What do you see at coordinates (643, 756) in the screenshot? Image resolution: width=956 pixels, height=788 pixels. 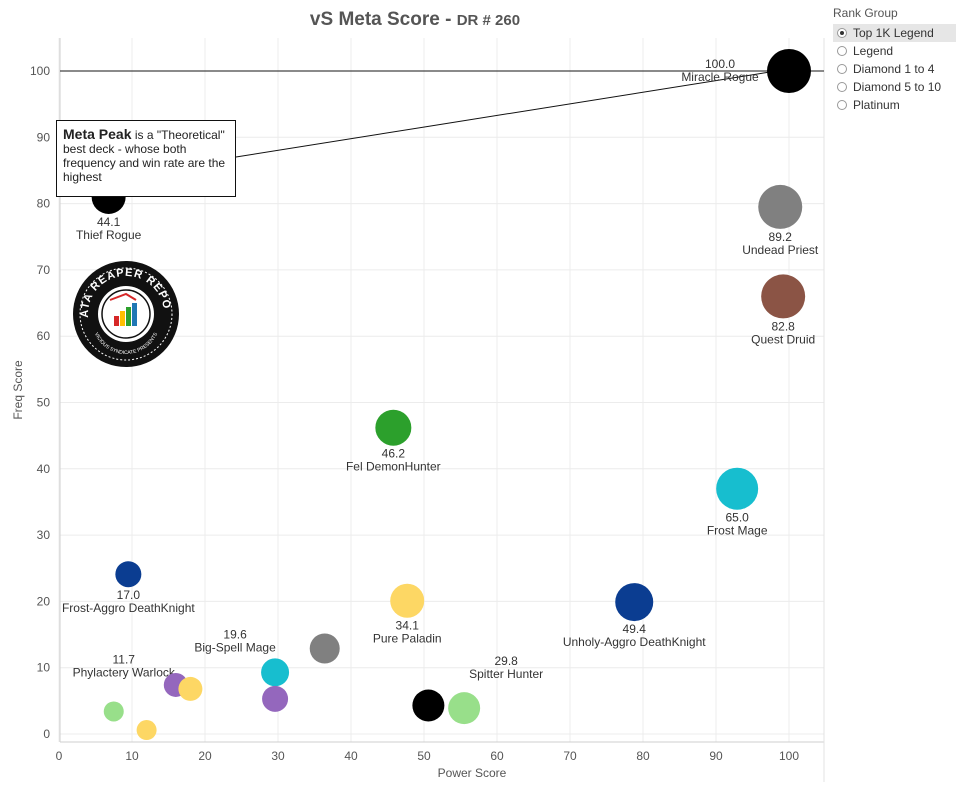 I see `x-tick-label: 80` at bounding box center [643, 756].